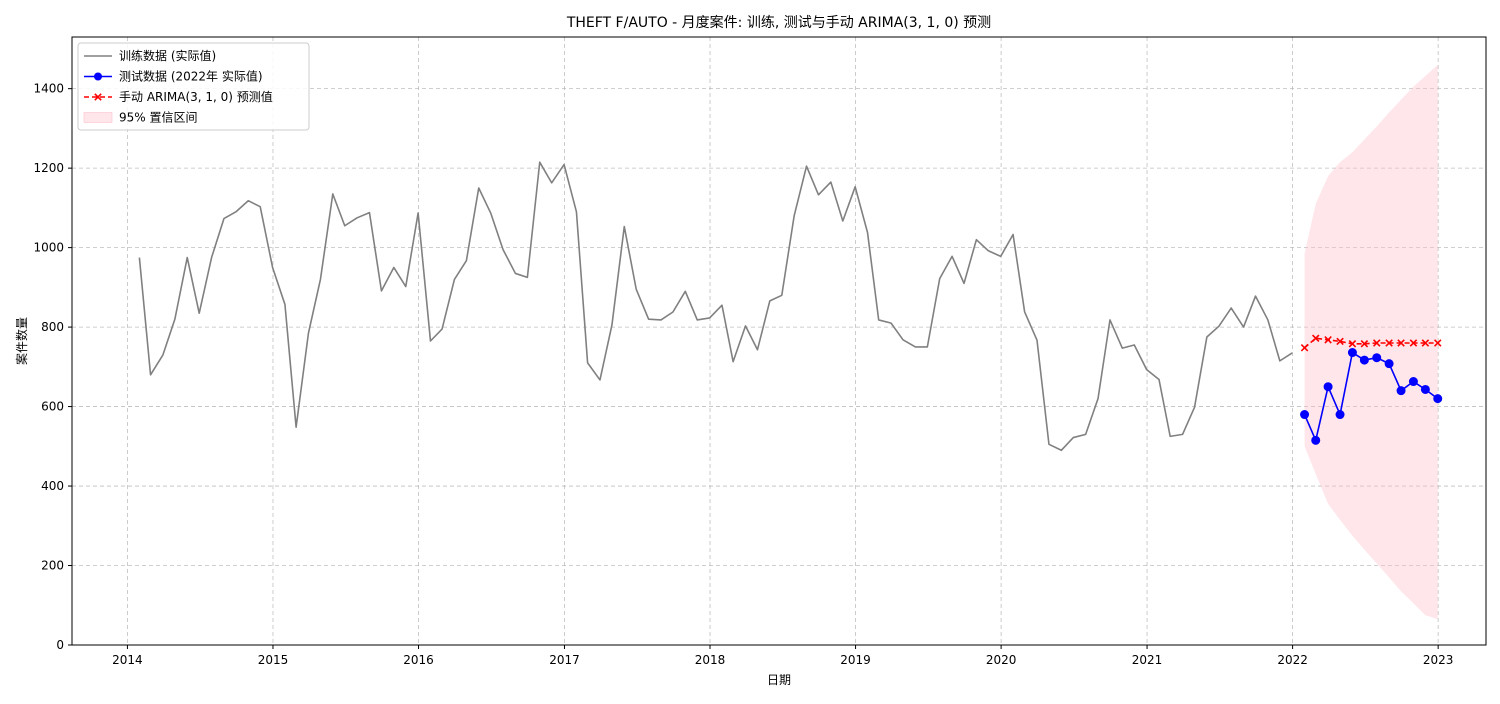  I want to click on legend-box, so click(193, 86).